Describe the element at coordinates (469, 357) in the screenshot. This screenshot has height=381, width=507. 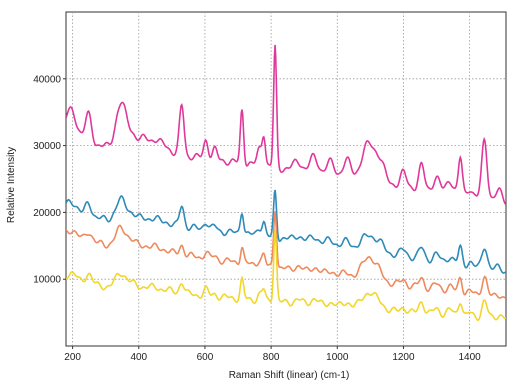
I see `x-tick-label: 1400` at that location.